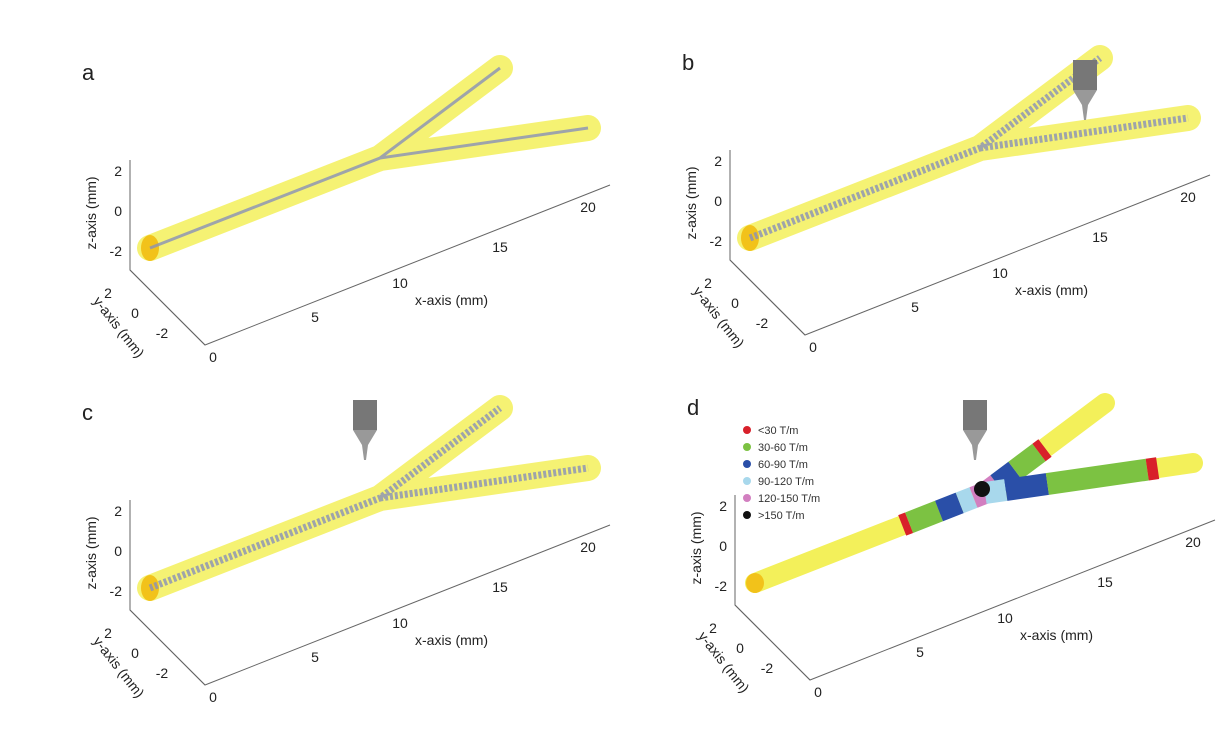  I want to click on legend-label: 90-120 T/m, so click(786, 482).